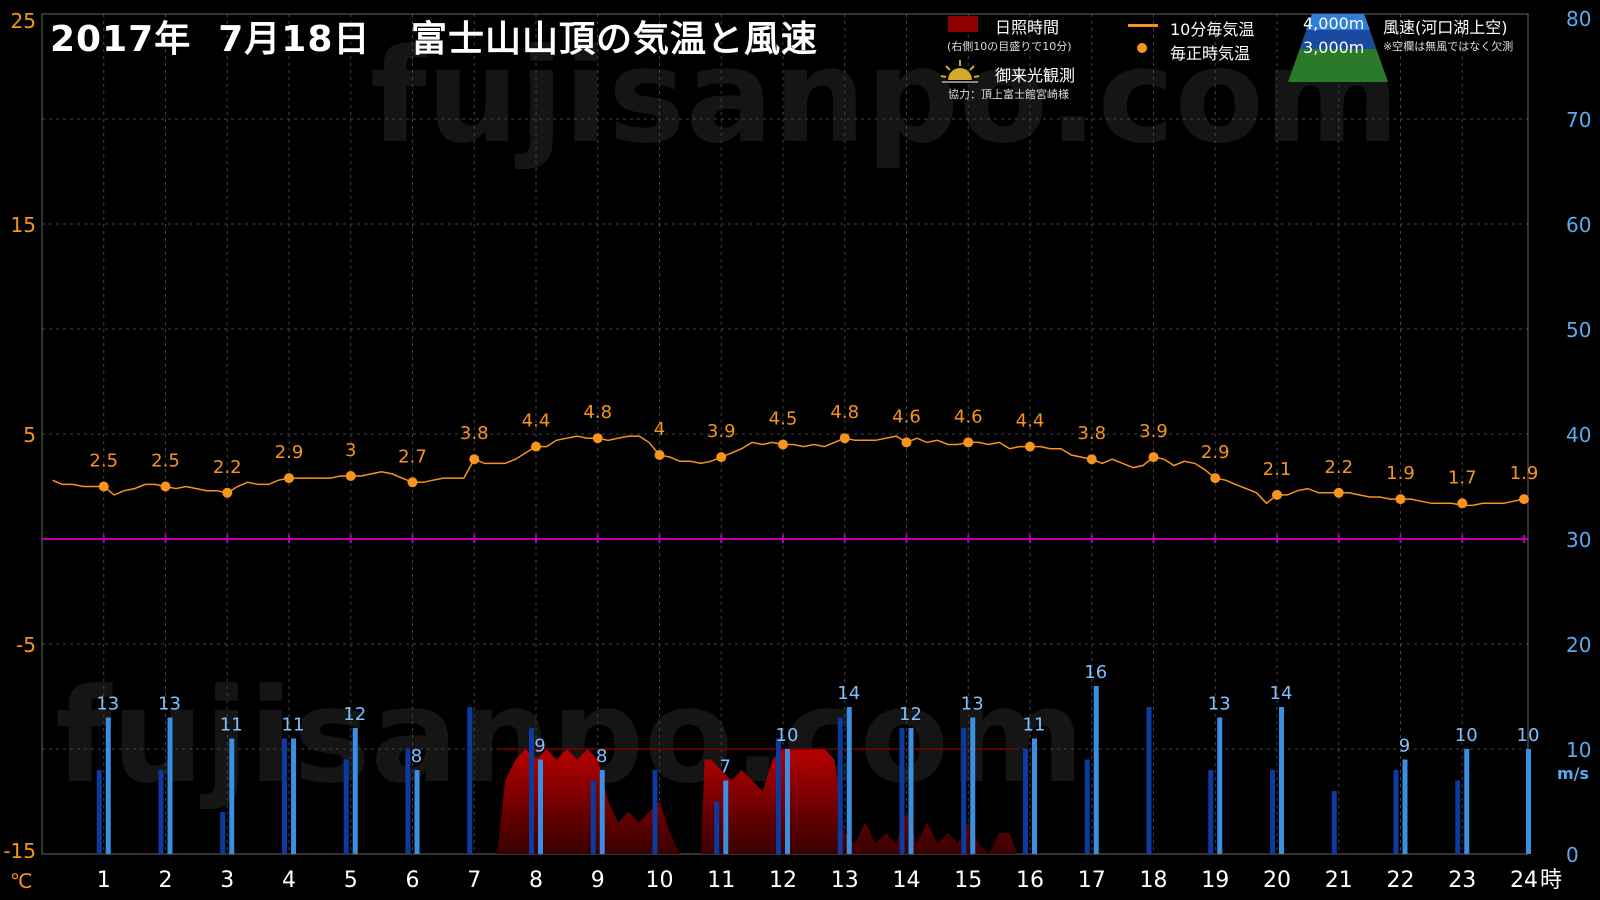  Describe the element at coordinates (1030, 880) in the screenshot. I see `x-tick-label: 16` at that location.